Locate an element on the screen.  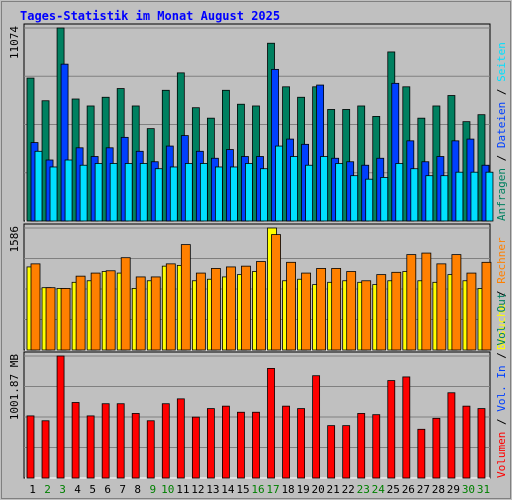
legend: Anfragen / Dateien / Seiten is located at coordinates (501, 131).